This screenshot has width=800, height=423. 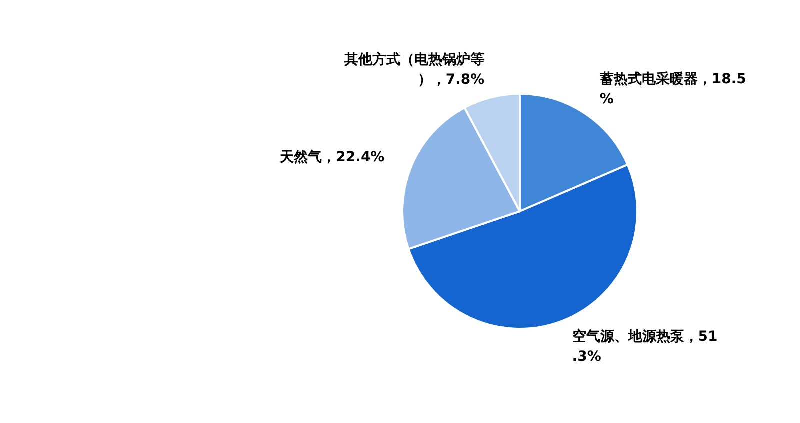 I want to click on slice-label: 其他方式（电热锅炉等），7.8%, so click(x=414, y=69).